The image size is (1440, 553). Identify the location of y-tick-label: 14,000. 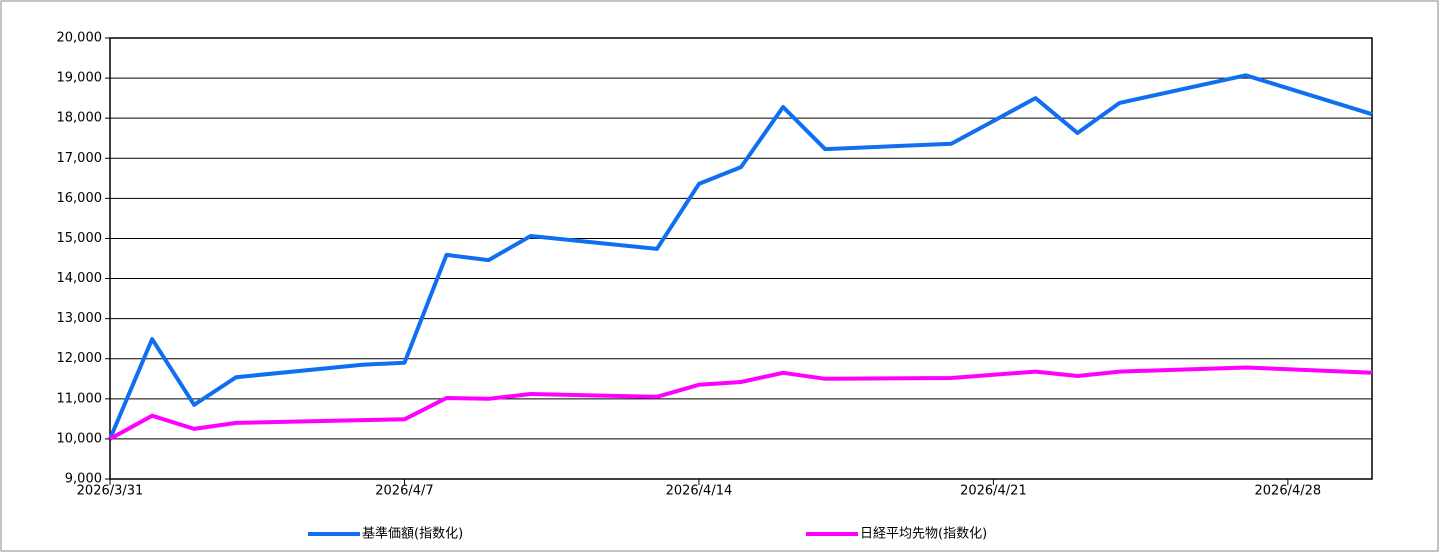
(80, 278).